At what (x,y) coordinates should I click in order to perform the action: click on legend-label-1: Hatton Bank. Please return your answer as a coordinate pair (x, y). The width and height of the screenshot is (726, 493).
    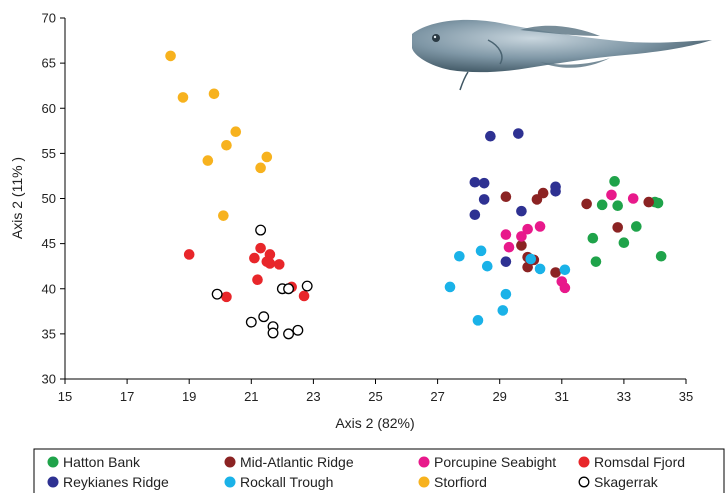
    Looking at the image, I should click on (102, 462).